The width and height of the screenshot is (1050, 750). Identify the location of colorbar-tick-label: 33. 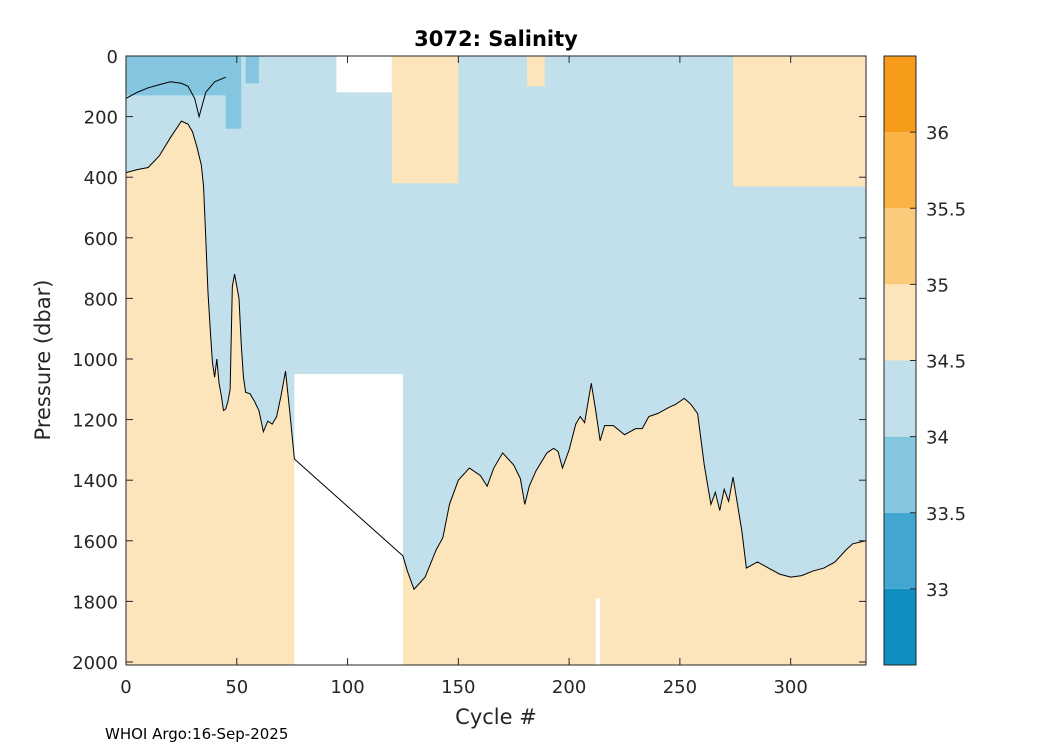
(937, 590).